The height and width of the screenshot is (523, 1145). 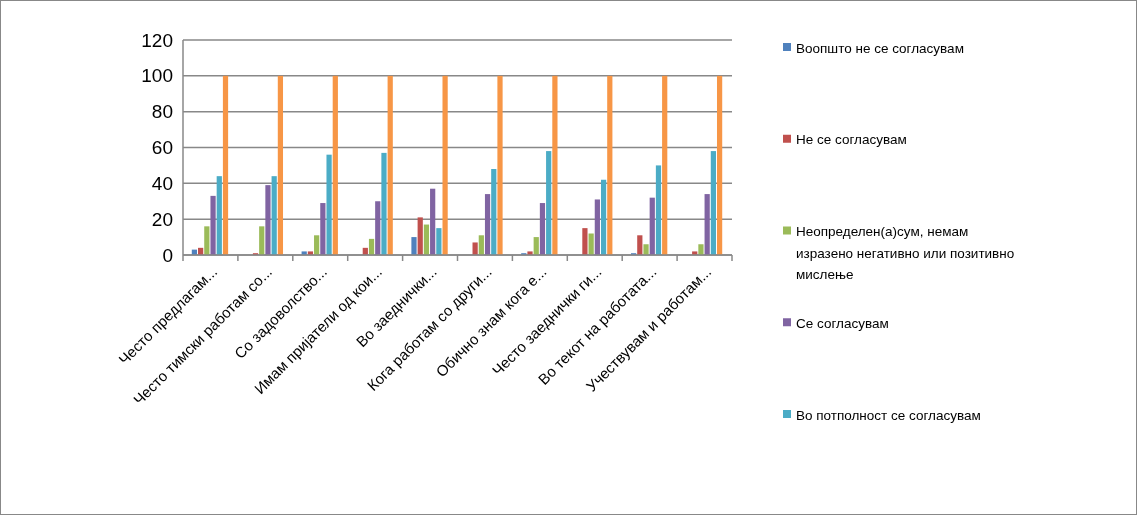 What do you see at coordinates (162, 112) in the screenshot?
I see `y-tick-label: 80` at bounding box center [162, 112].